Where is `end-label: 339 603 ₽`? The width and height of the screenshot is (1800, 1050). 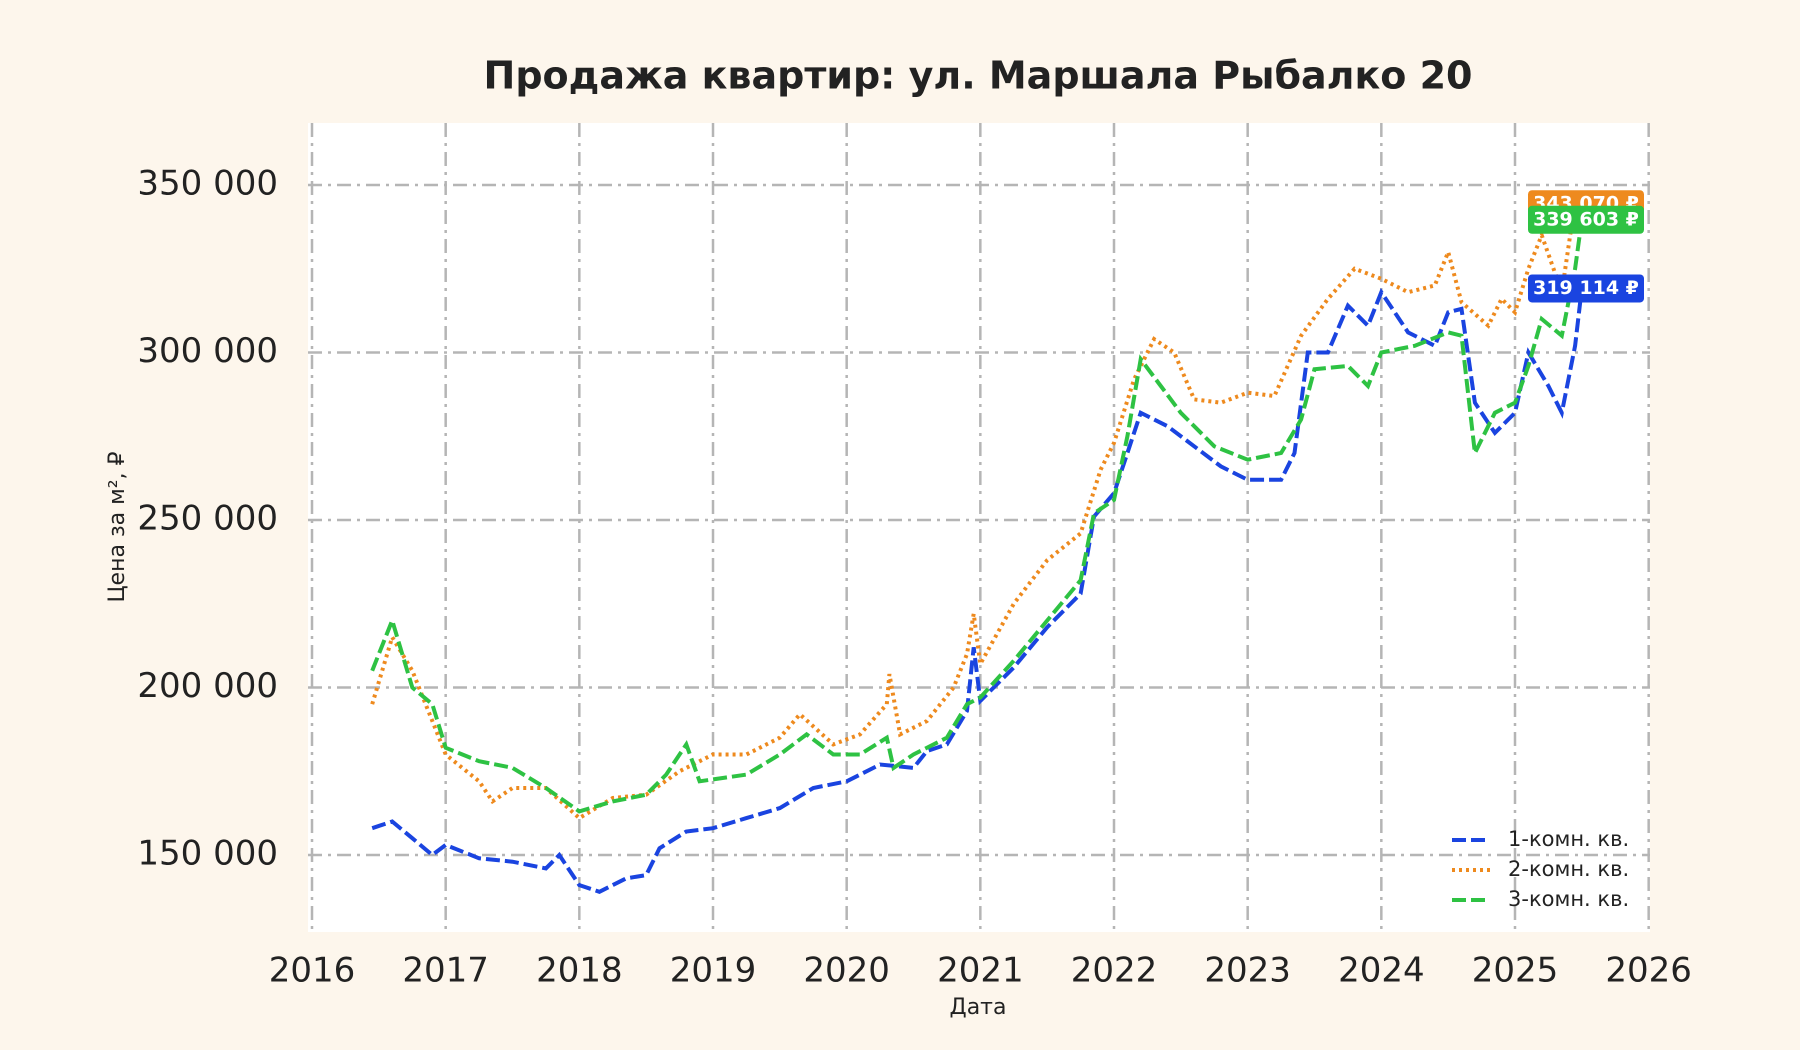 end-label: 339 603 ₽ is located at coordinates (1586, 219).